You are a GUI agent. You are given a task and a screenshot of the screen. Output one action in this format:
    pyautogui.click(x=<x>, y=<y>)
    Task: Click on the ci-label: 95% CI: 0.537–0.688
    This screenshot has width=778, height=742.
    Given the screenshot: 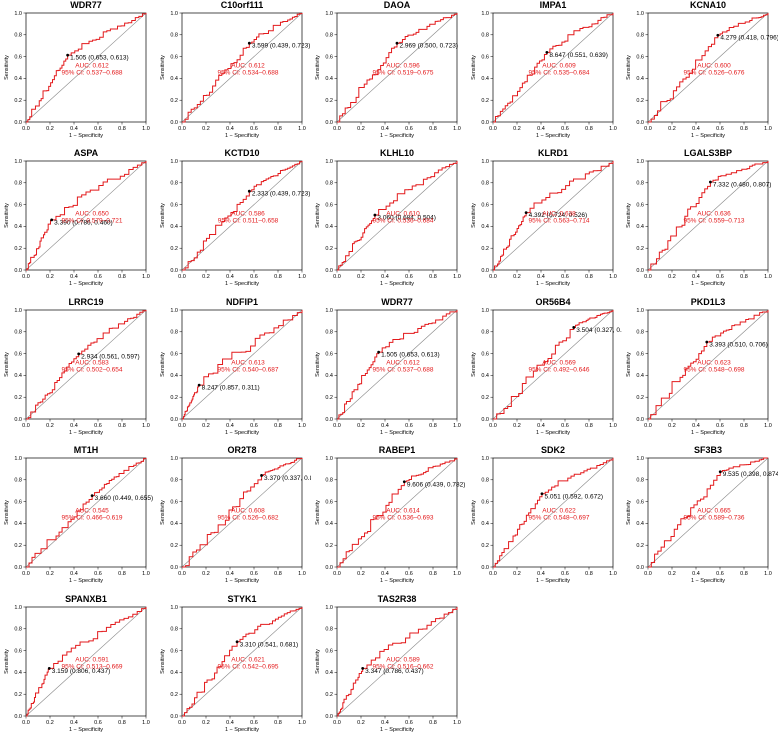 What is the action you would take?
    pyautogui.click(x=403, y=369)
    